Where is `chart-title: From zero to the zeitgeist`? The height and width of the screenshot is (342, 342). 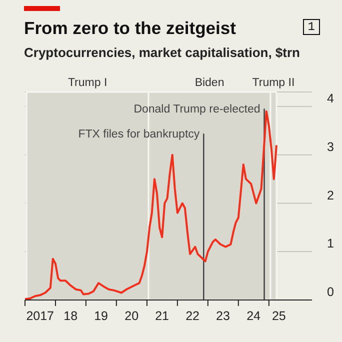 chart-title: From zero to the zeitgeist is located at coordinates (130, 28).